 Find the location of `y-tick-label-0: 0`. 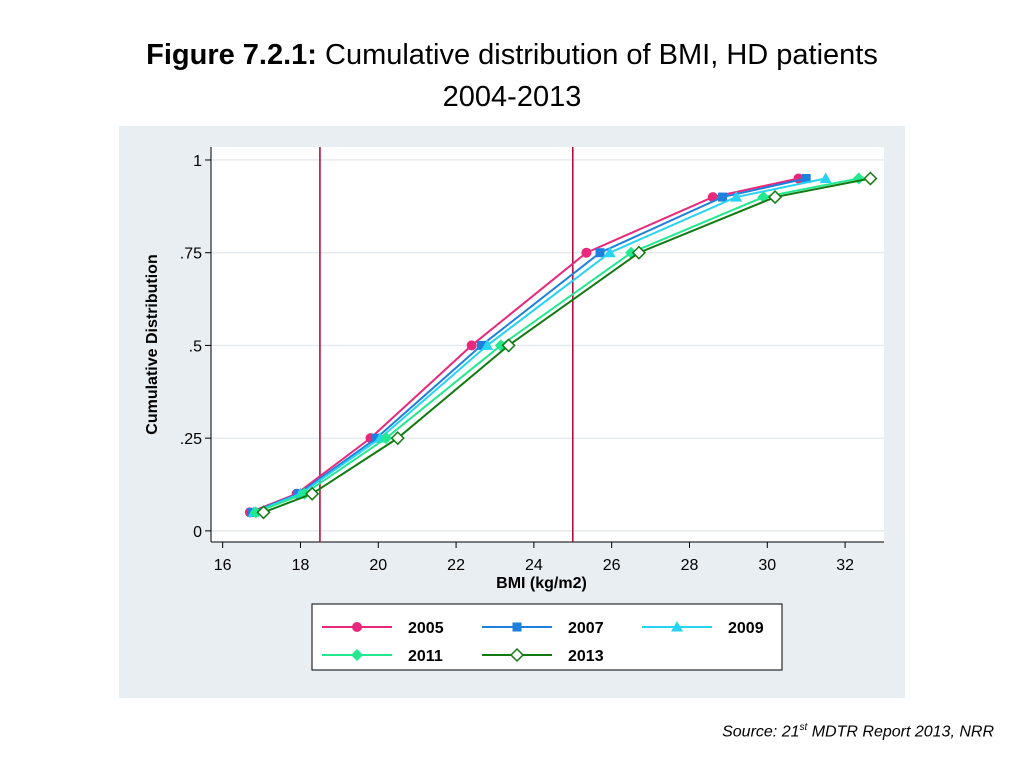

y-tick-label-0: 0 is located at coordinates (197, 532).